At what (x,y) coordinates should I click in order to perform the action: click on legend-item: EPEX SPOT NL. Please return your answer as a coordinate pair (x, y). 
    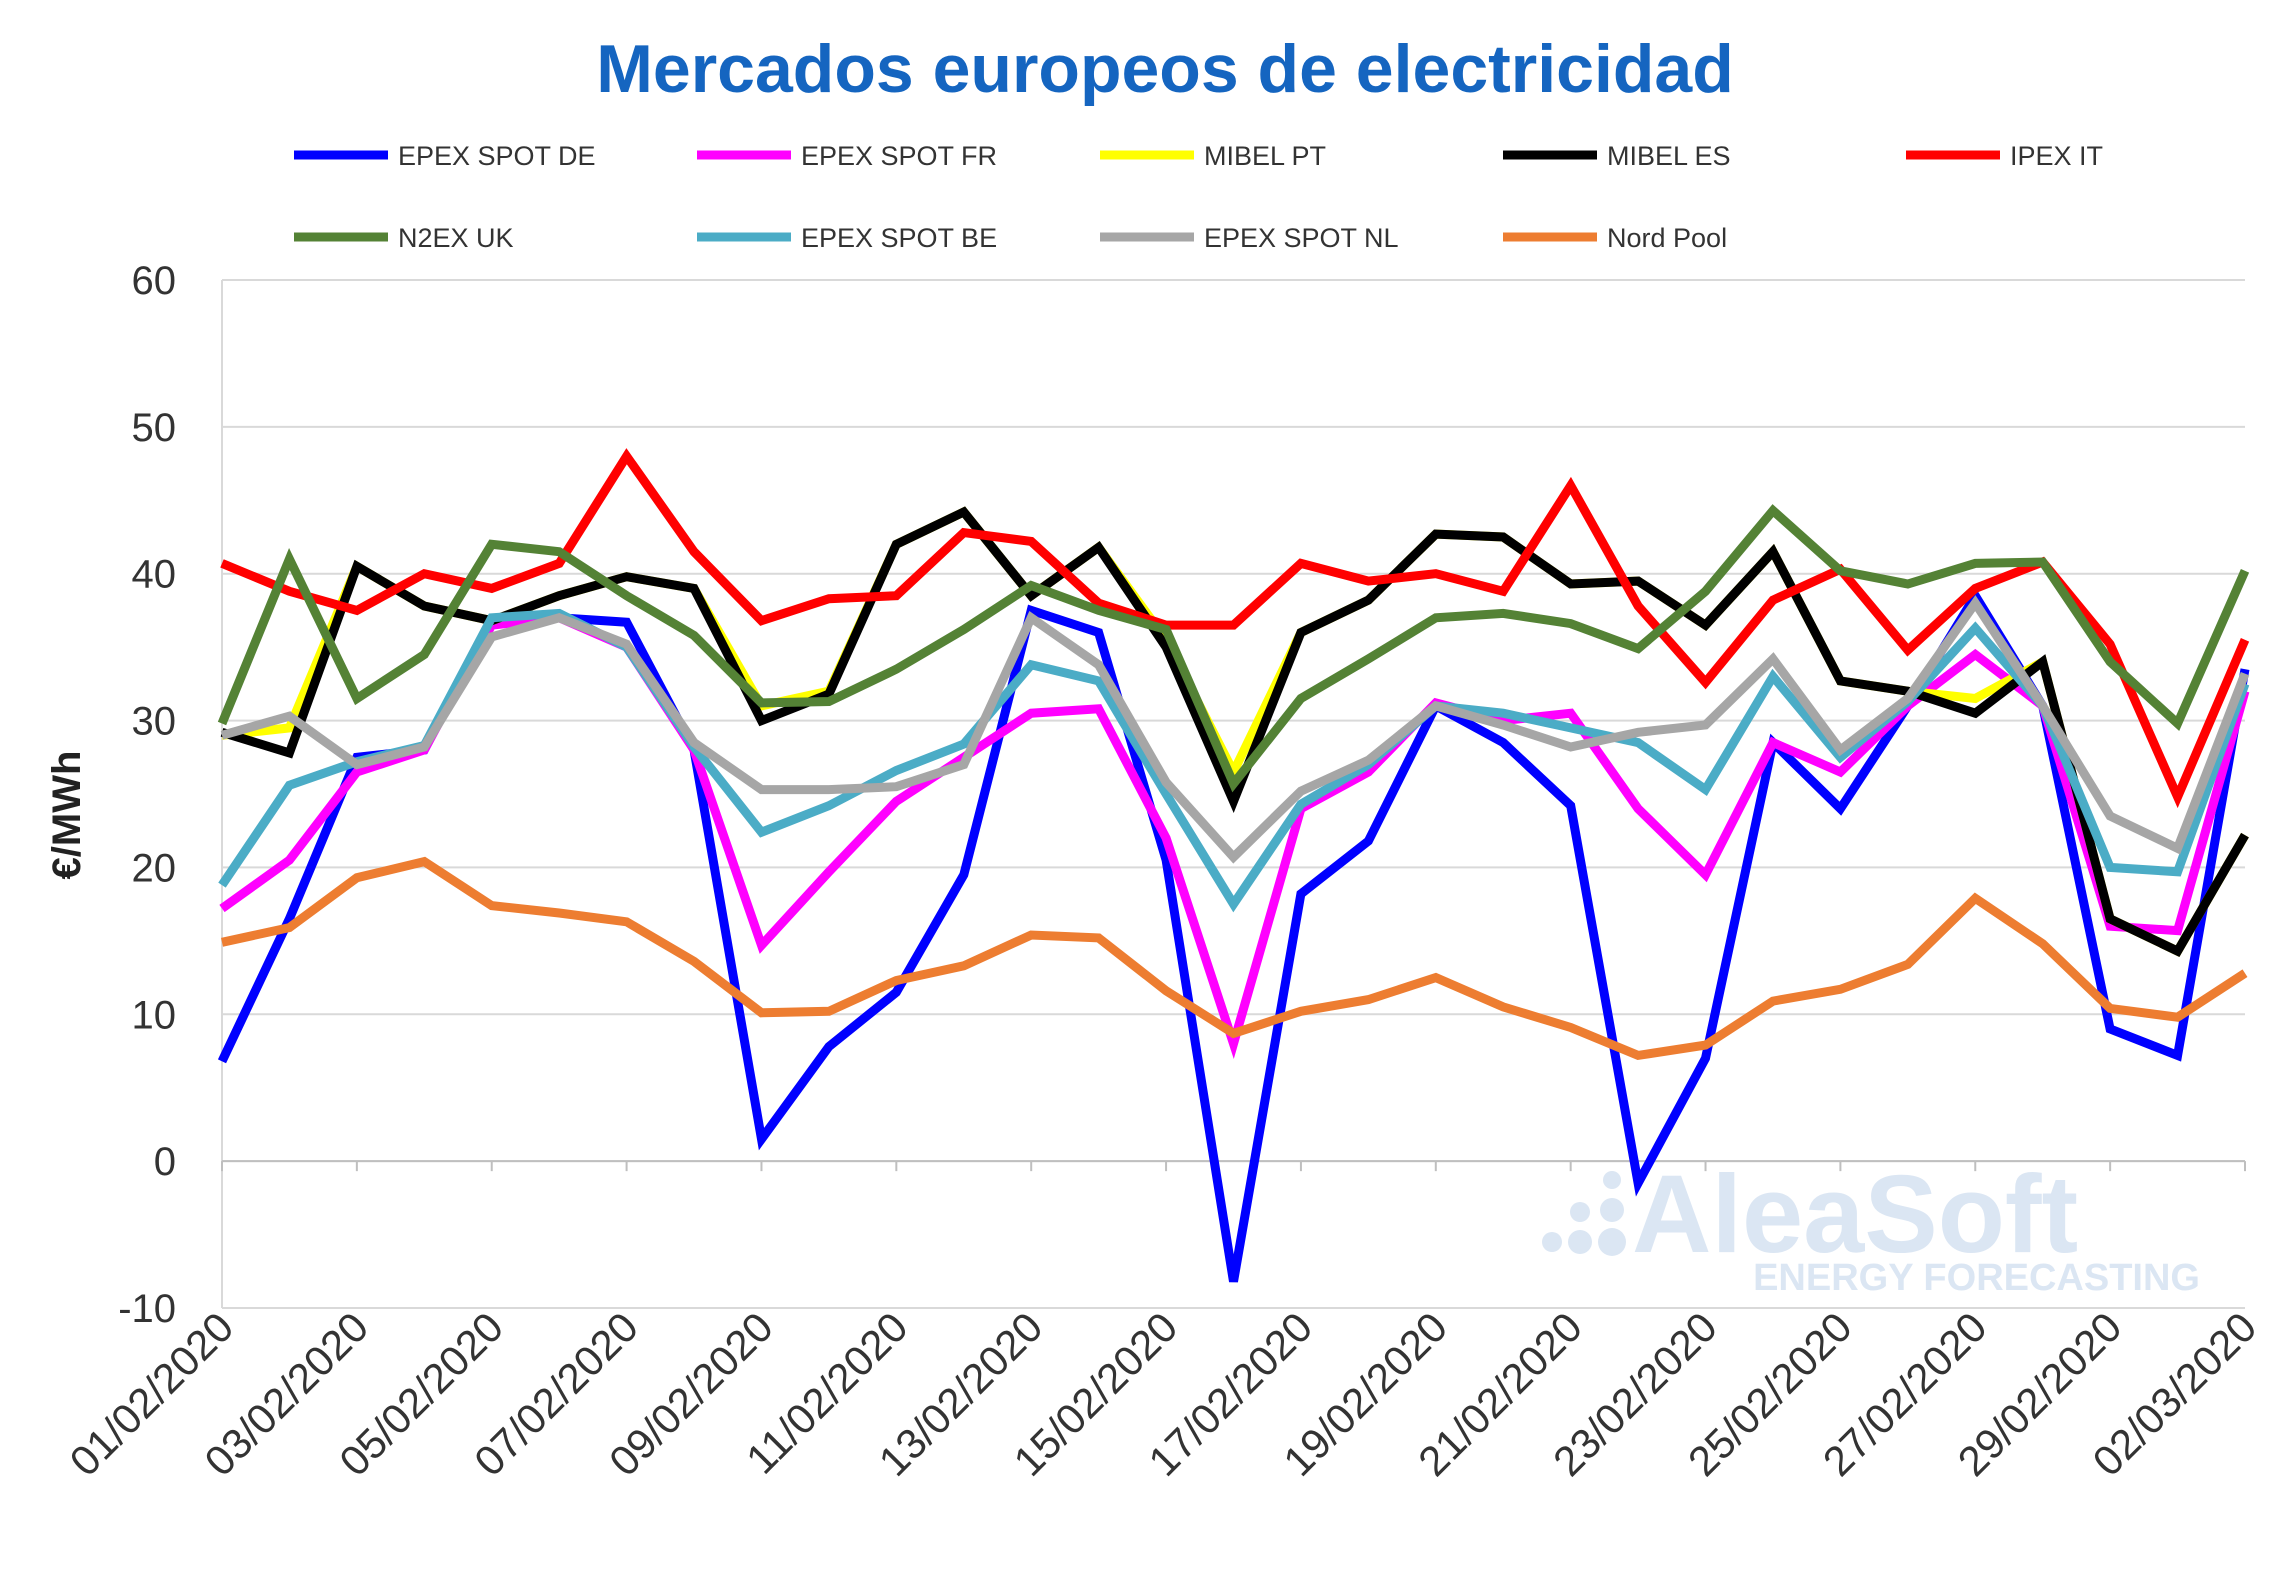
    Looking at the image, I should click on (1249, 238).